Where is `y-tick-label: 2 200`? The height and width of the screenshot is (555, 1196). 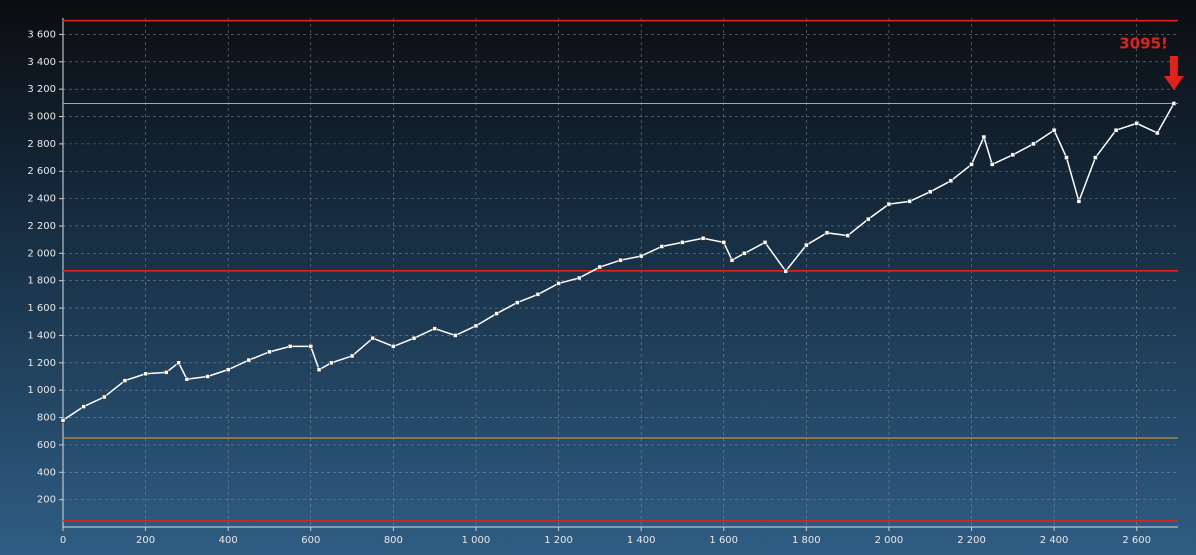
y-tick-label: 2 200 is located at coordinates (41, 226).